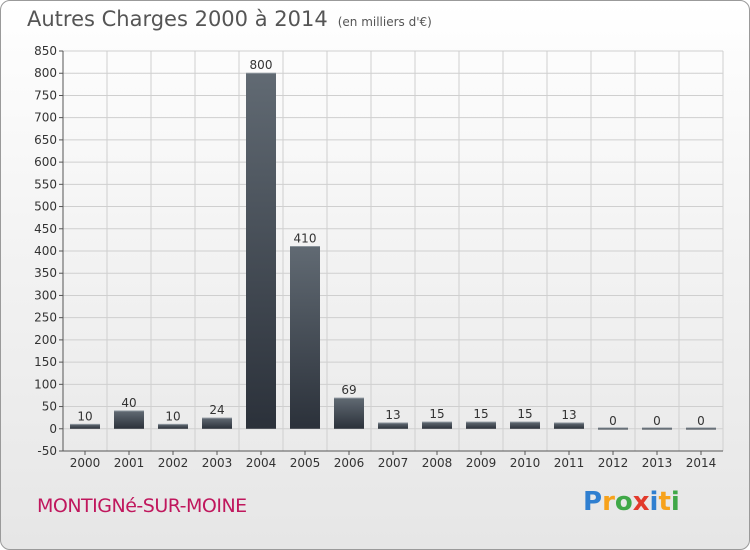 This screenshot has width=750, height=550. I want to click on y-tick-label: 650, so click(45, 140).